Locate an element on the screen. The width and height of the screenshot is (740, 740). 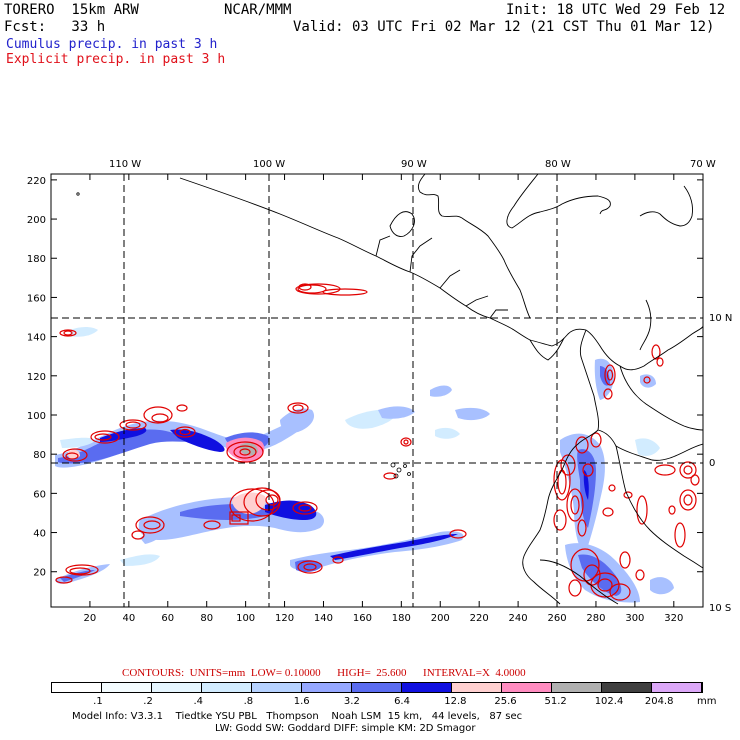
colorbar-tick-label: 3.2 is located at coordinates (351, 701).